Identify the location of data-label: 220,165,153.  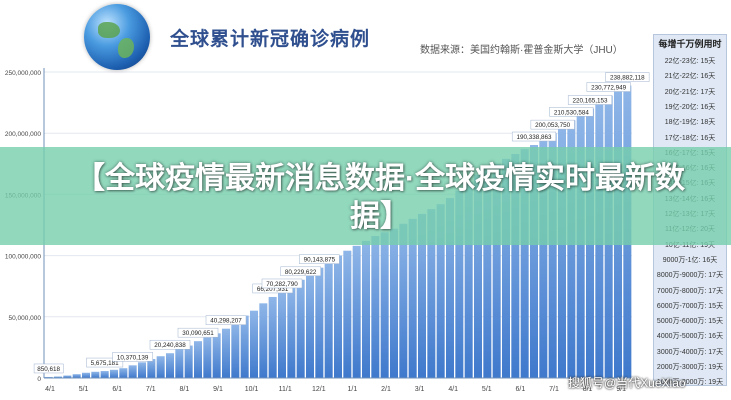
(590, 101).